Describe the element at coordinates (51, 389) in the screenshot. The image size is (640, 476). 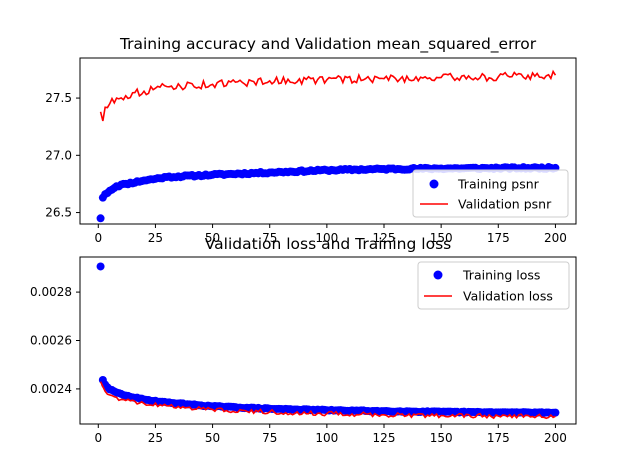
I see `y-tick-label: 0.0024` at that location.